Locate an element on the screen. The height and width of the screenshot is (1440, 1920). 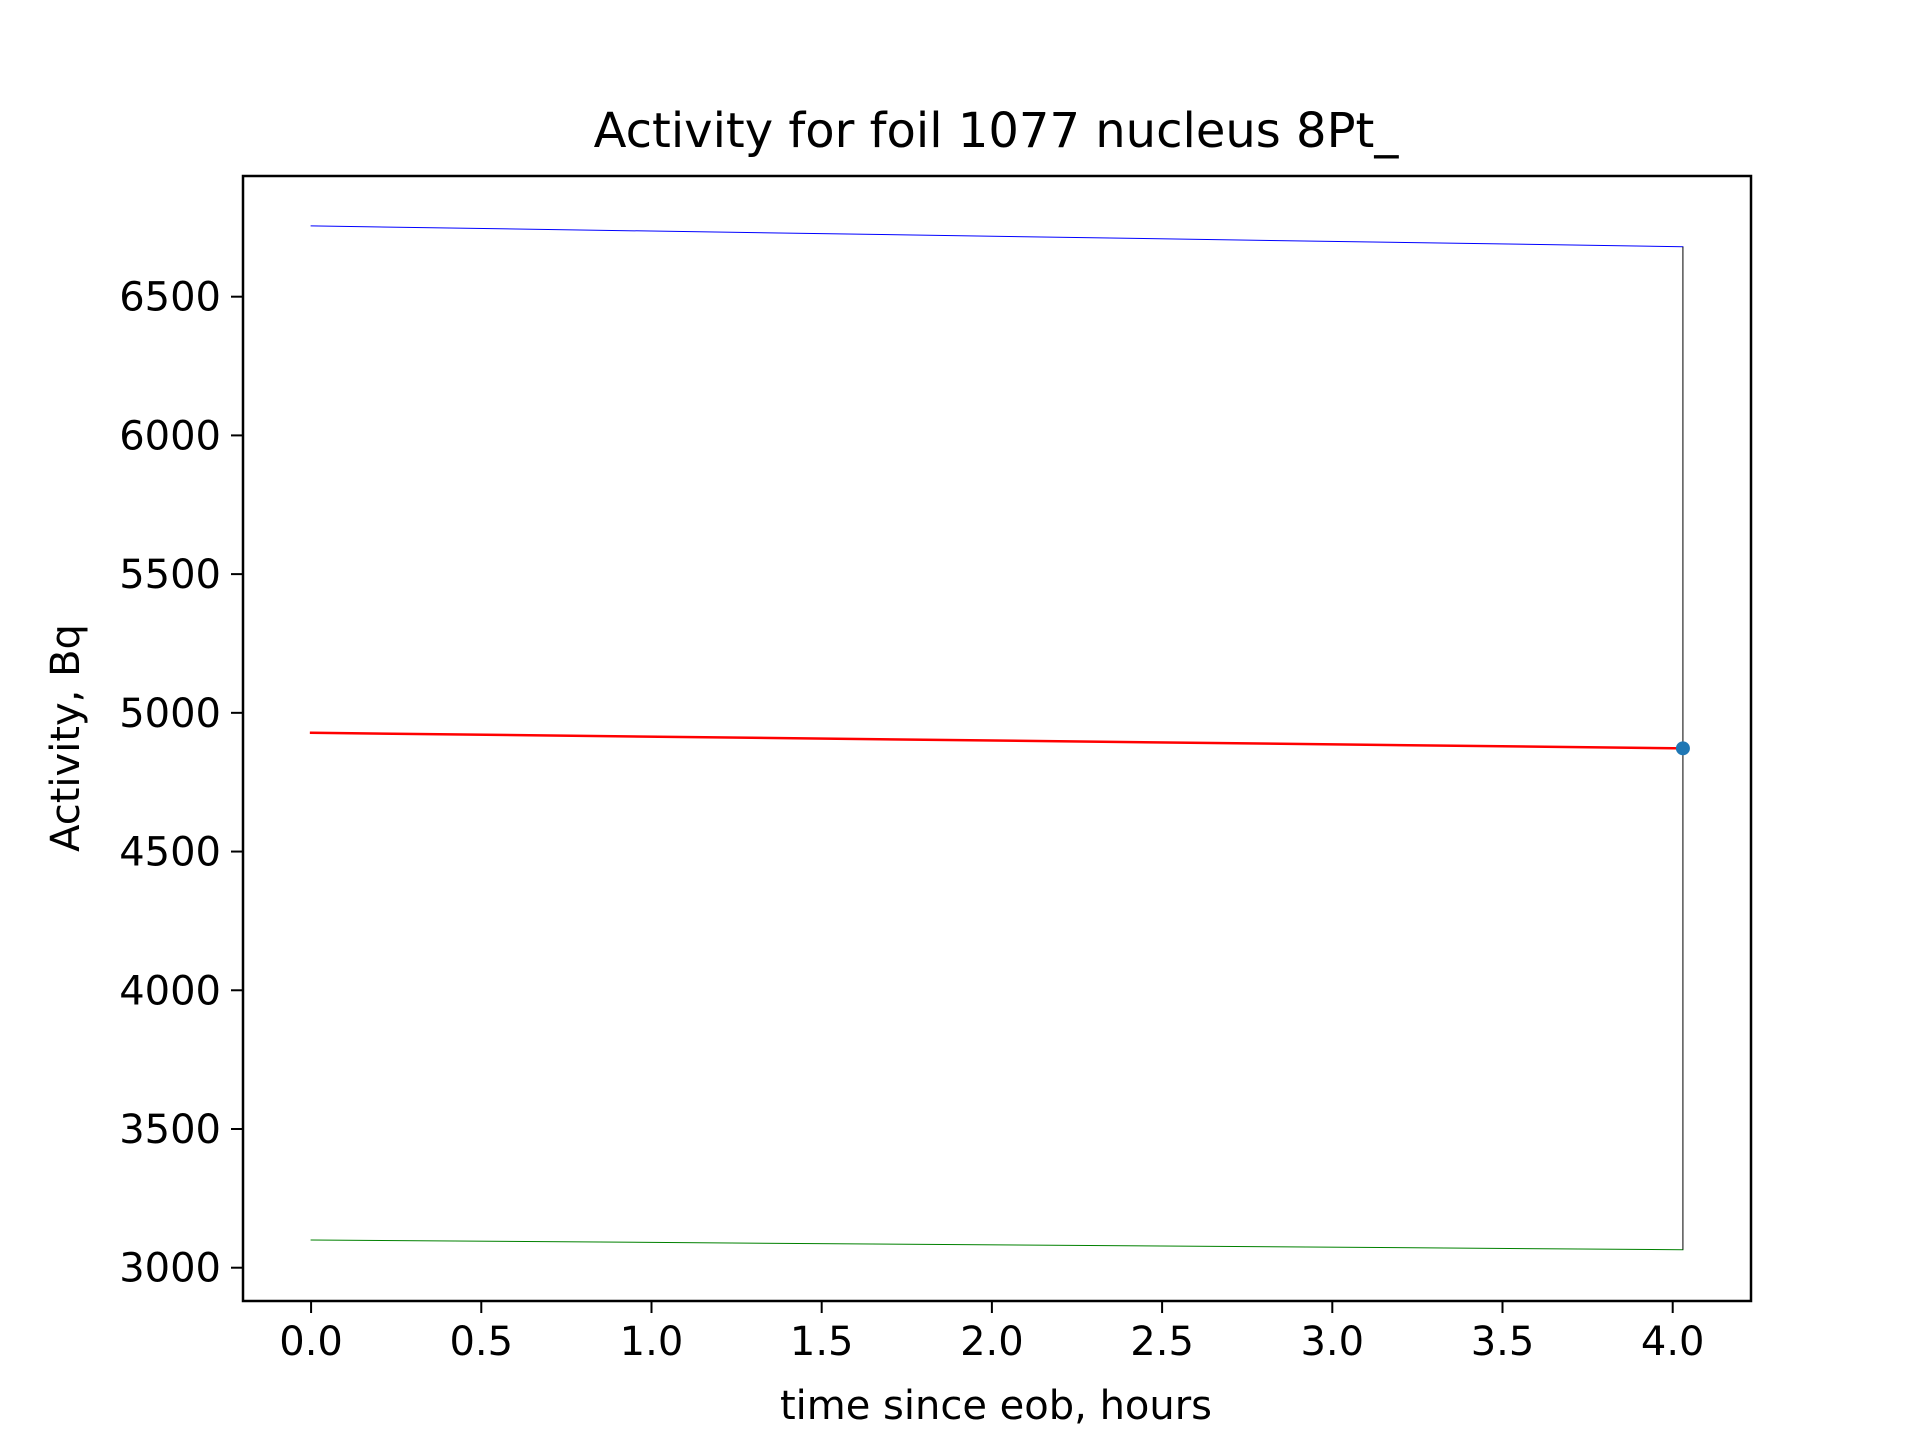
y-tick-label: 3000 is located at coordinates (170, 1269).